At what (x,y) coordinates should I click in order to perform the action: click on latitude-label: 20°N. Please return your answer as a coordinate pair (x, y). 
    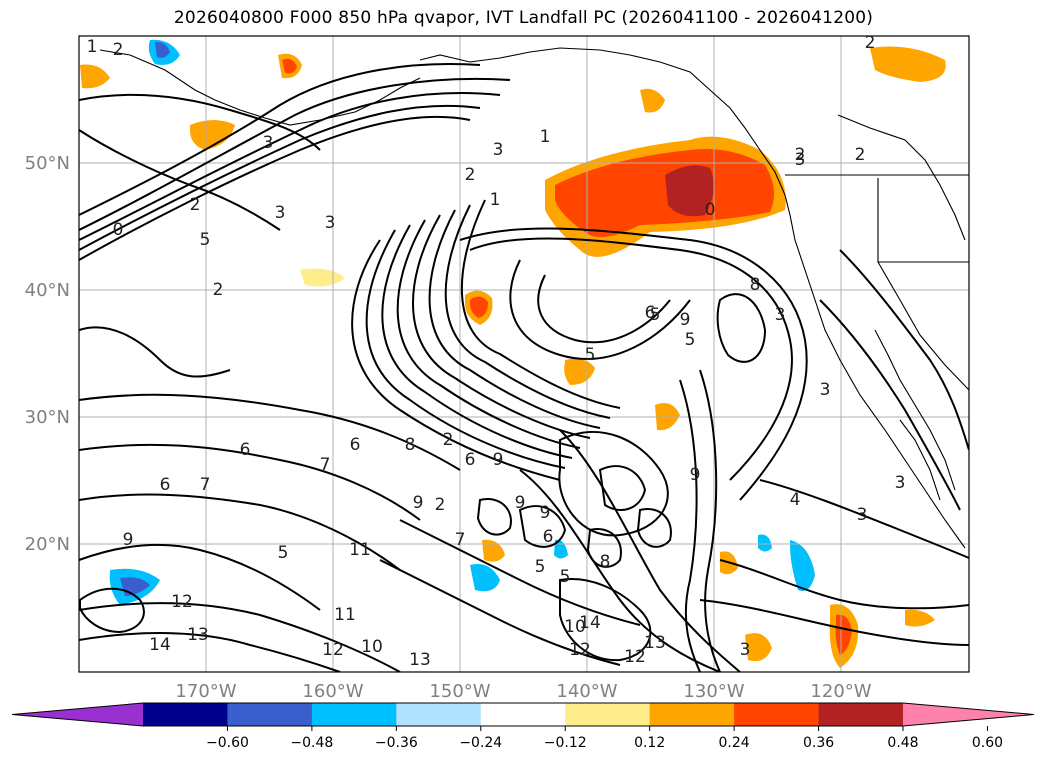
    Looking at the image, I should click on (47, 544).